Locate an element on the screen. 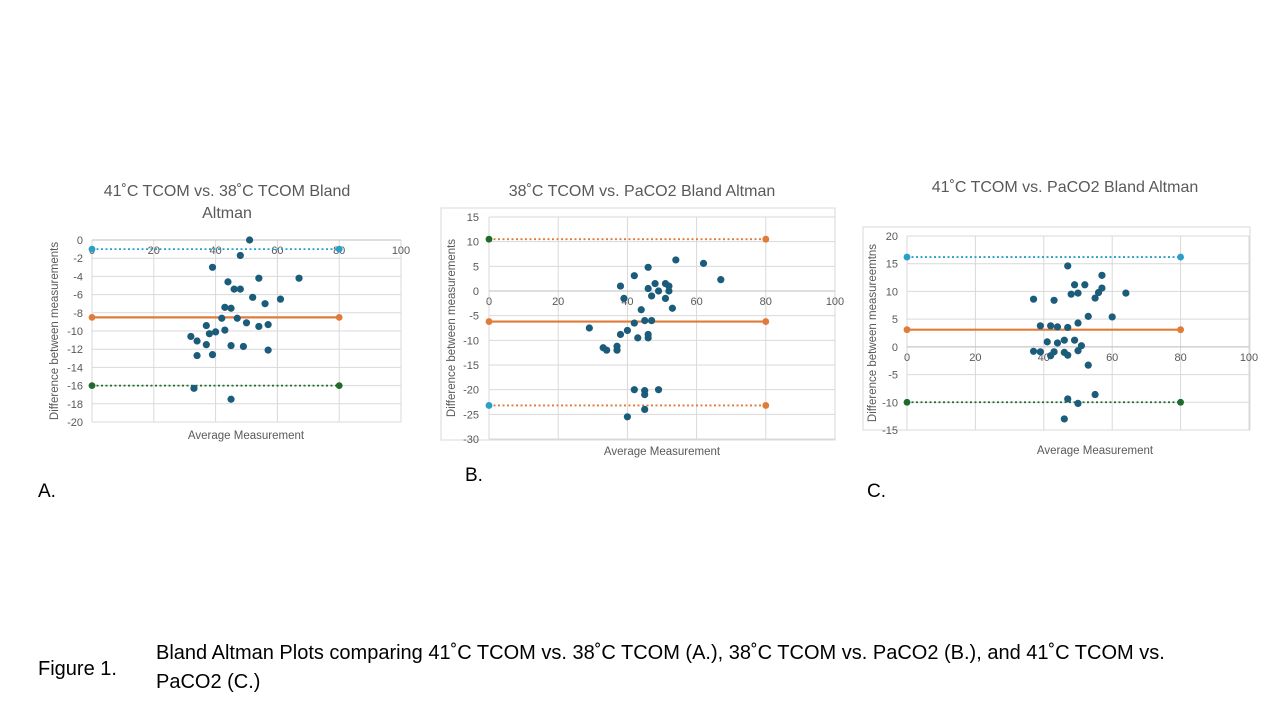 Image resolution: width=1280 pixels, height=720 pixels. y-tick-label-a: 0 is located at coordinates (80, 241).